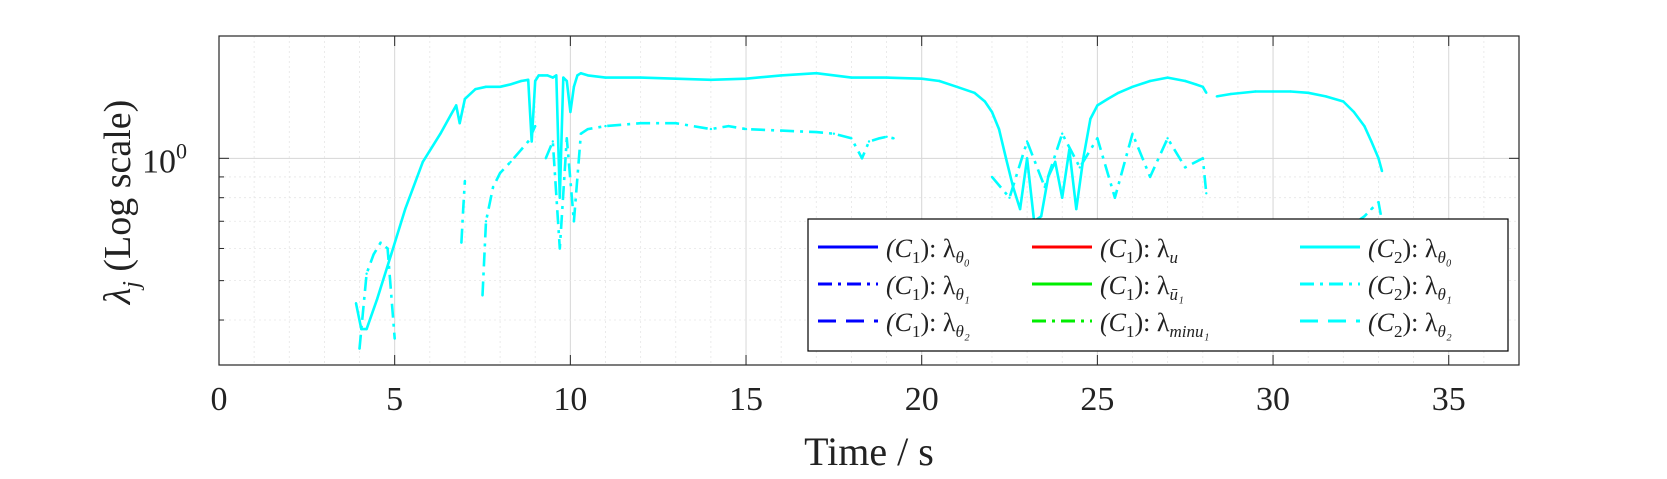 This screenshot has height=479, width=1667. What do you see at coordinates (869, 451) in the screenshot?
I see `x-axis-label: Time / s` at bounding box center [869, 451].